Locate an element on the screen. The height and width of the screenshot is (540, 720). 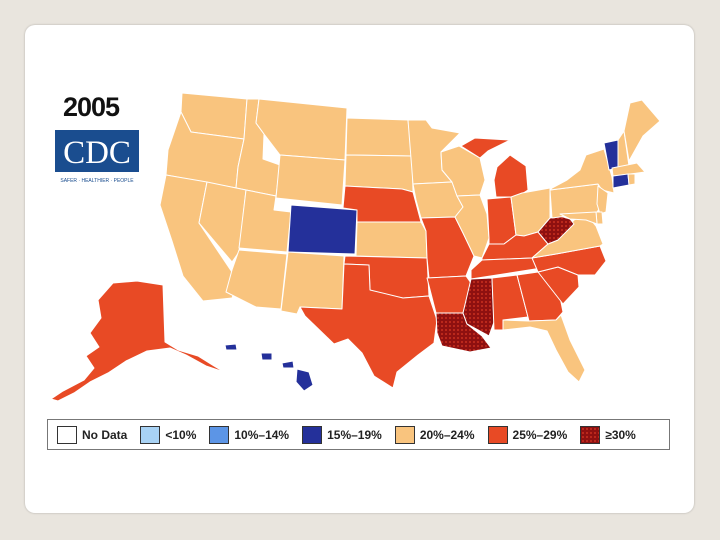
legend-label: No Data is located at coordinates (105, 434).